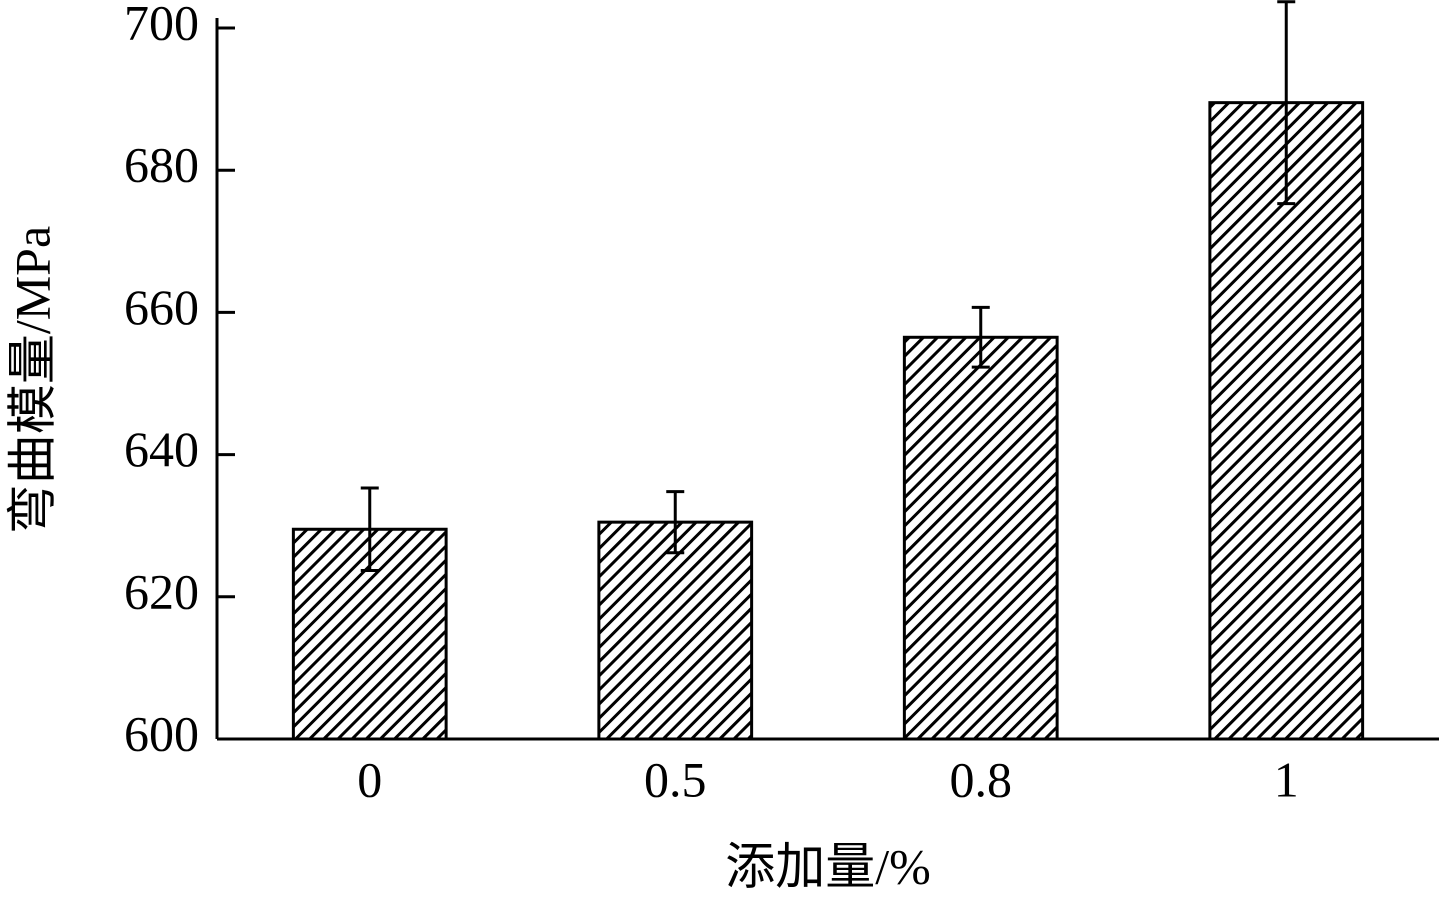 The width and height of the screenshot is (1440, 901). What do you see at coordinates (1286, 779) in the screenshot?
I see `x-tick-label: 1` at bounding box center [1286, 779].